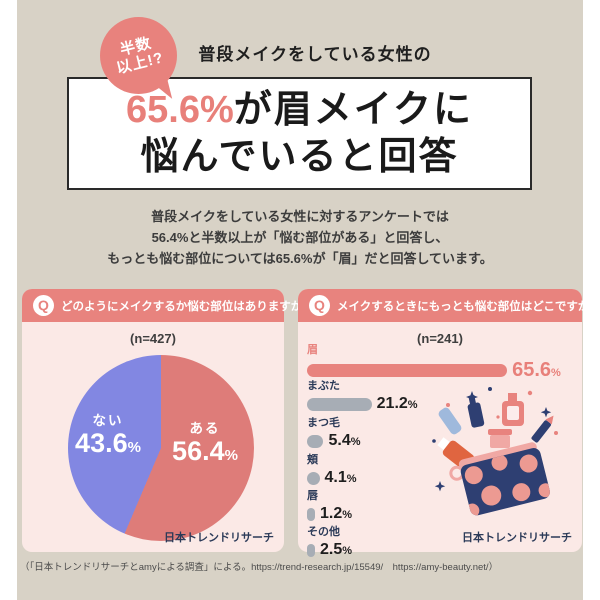  I want to click on headline-rest: が眉メイクに, so click(353, 110).